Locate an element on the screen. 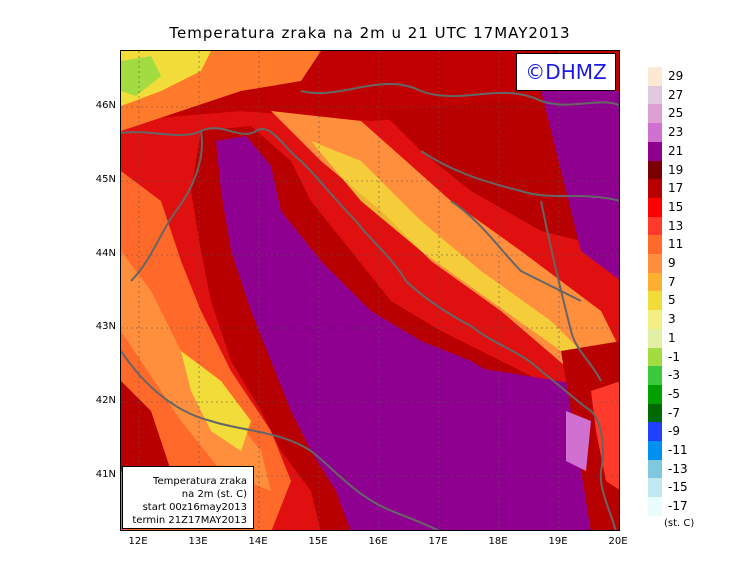  info-line-3: start 00z16may2013 is located at coordinates (194, 507).